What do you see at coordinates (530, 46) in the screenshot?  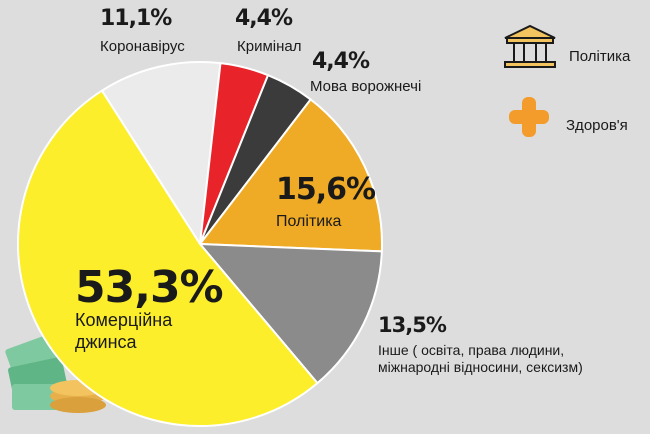 I see `legend-icon-bank` at bounding box center [530, 46].